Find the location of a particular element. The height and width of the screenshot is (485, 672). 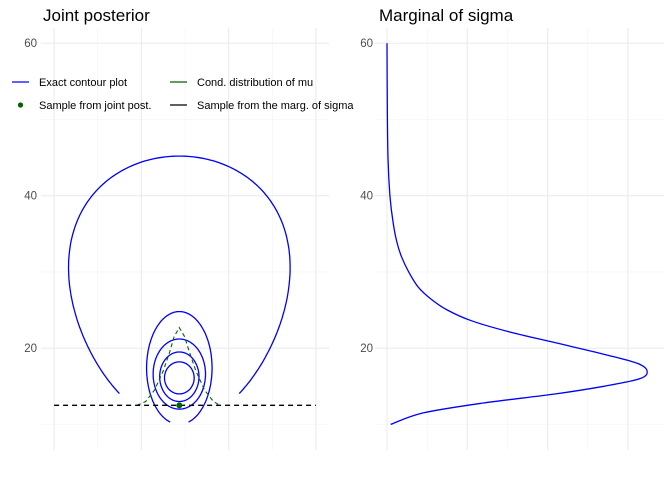

marginal-sigma-title: Marginal of sigma is located at coordinates (446, 15).